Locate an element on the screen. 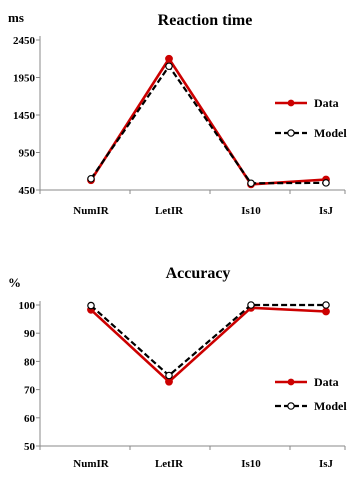 This screenshot has height=501, width=357. y-tick-label: 50 is located at coordinates (30, 447).